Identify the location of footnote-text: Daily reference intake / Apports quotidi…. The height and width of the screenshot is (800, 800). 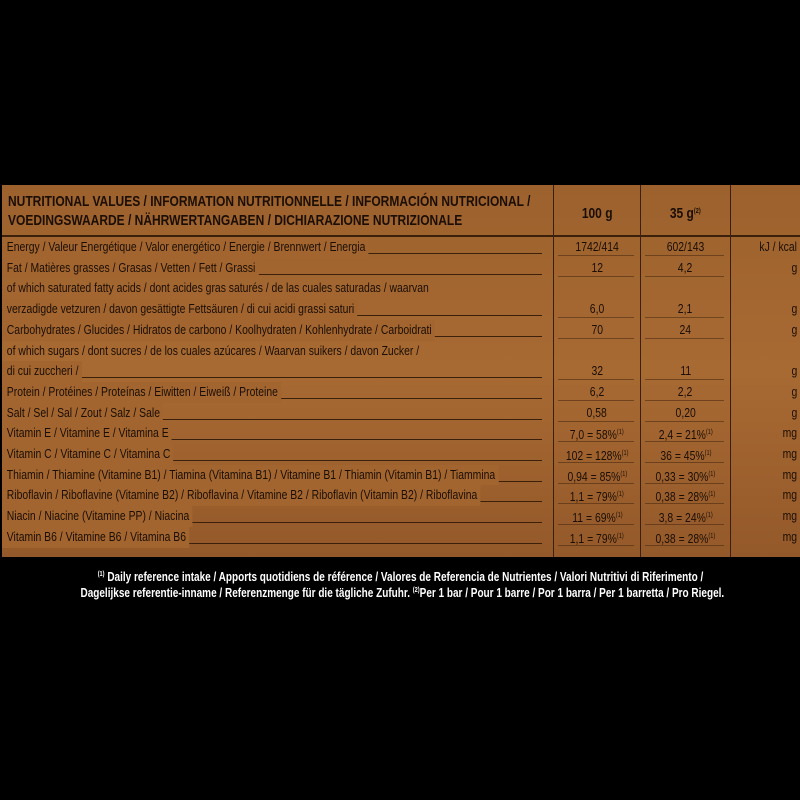
(404, 577).